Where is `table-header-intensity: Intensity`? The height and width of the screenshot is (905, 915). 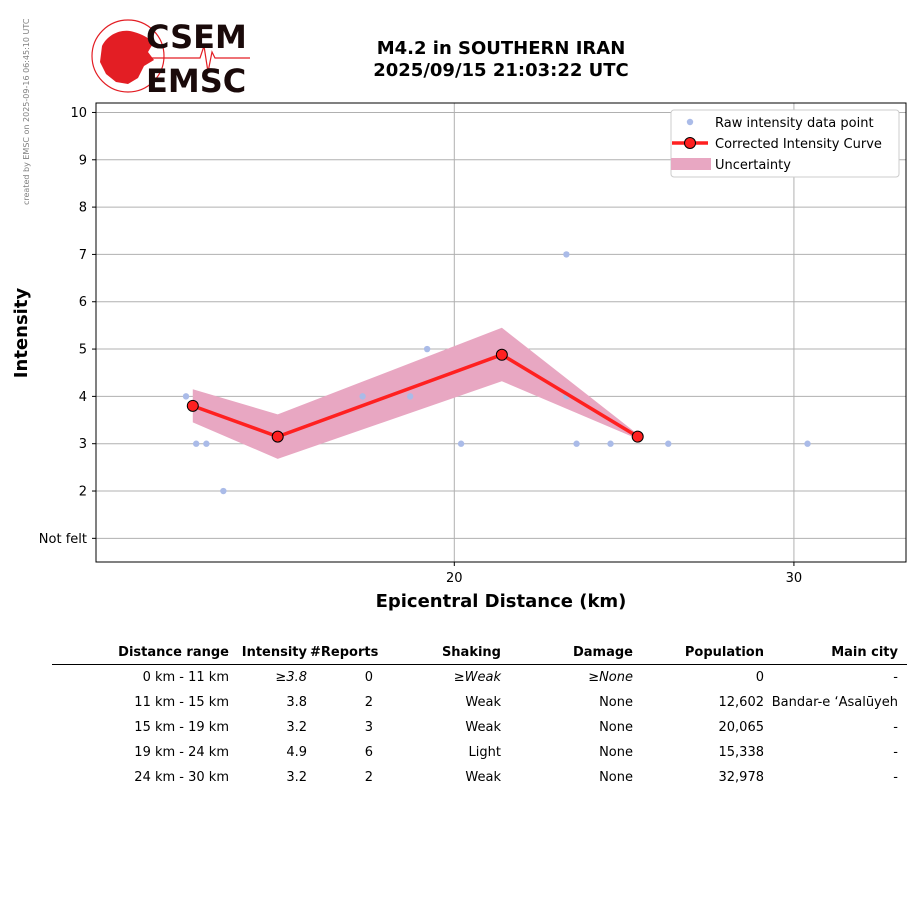
table-header-intensity: Intensity is located at coordinates (274, 652).